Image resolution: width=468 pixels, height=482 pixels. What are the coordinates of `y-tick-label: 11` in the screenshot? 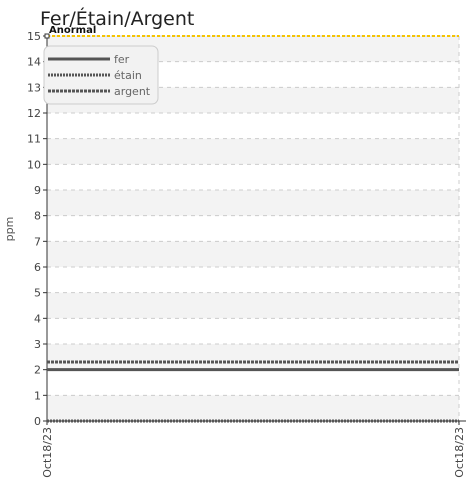 It's located at (34, 139).